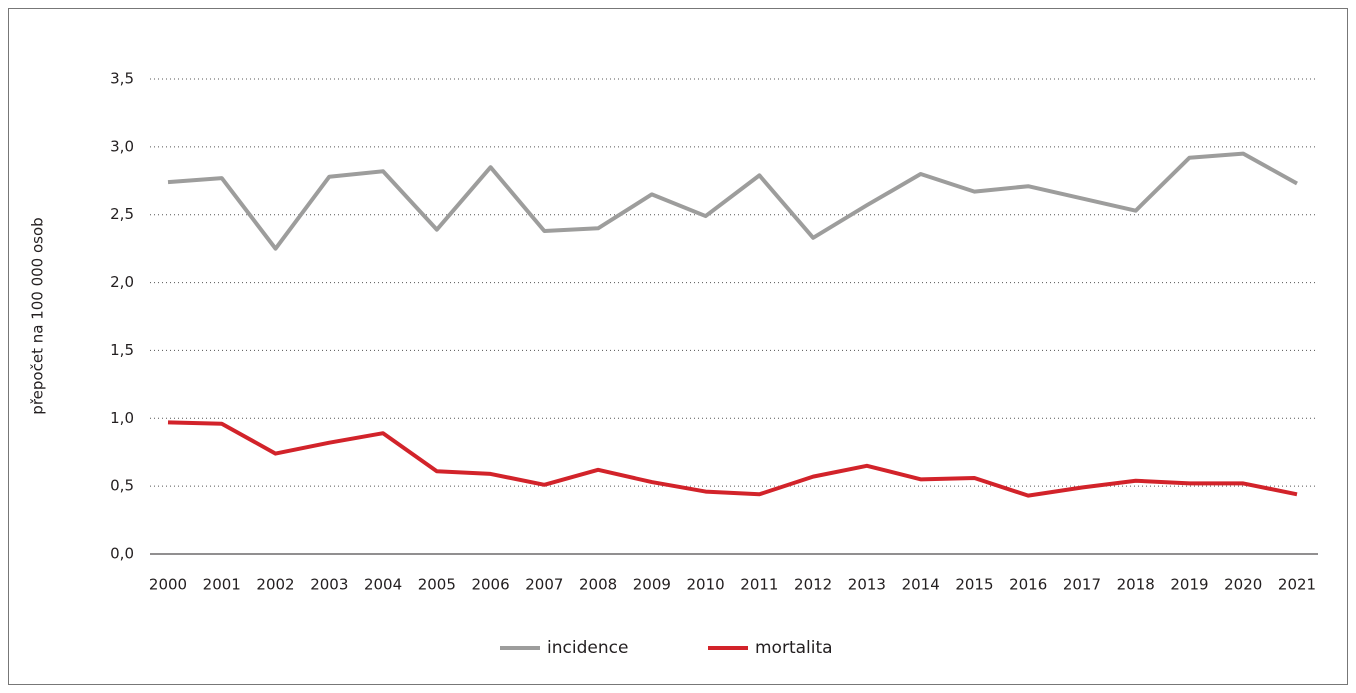 Image resolution: width=1356 pixels, height=693 pixels. What do you see at coordinates (544, 585) in the screenshot?
I see `x-tick-label: 2007` at bounding box center [544, 585].